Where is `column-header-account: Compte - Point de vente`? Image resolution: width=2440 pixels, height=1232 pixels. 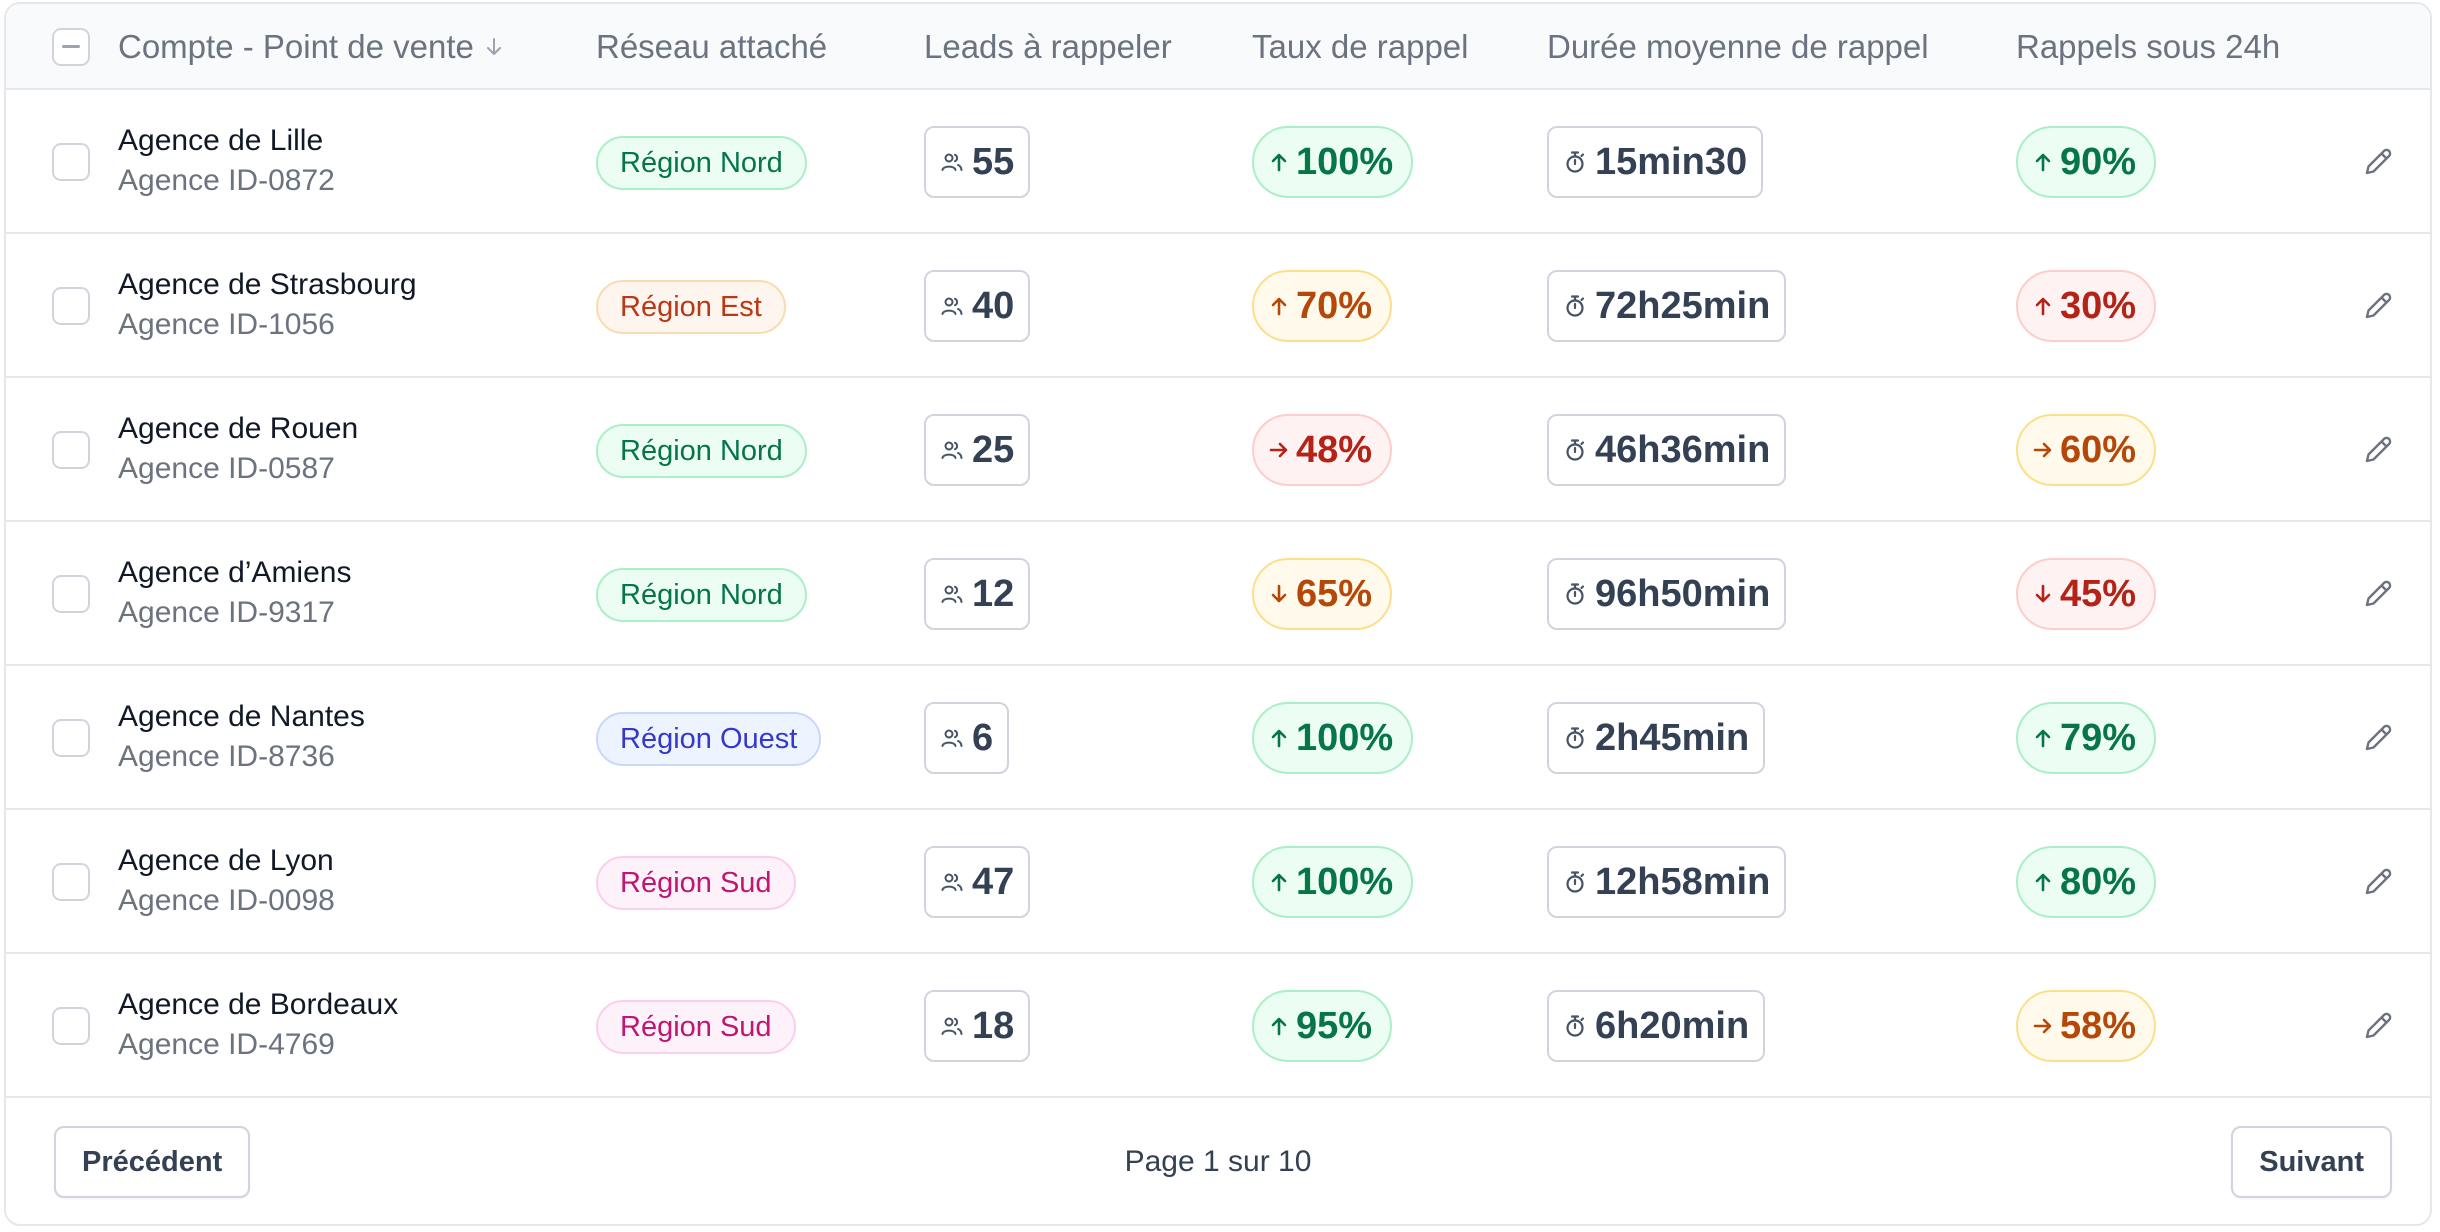 column-header-account: Compte - Point de vente is located at coordinates (311, 47).